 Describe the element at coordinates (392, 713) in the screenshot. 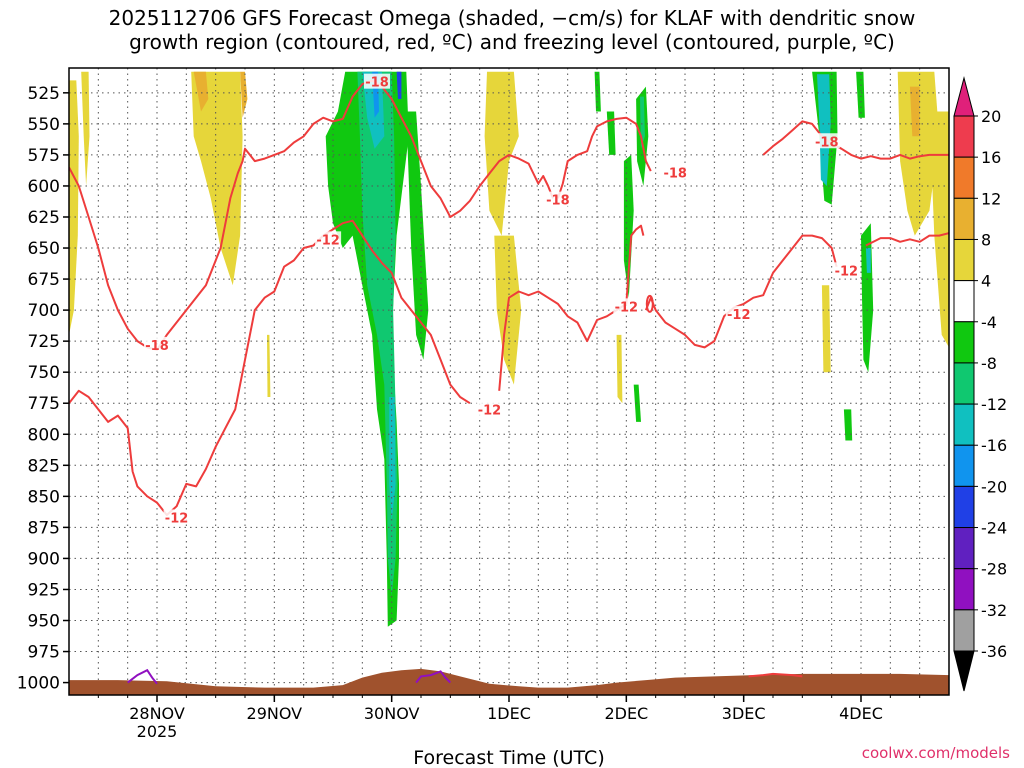

I see `x-tick-label: 30NOV` at that location.